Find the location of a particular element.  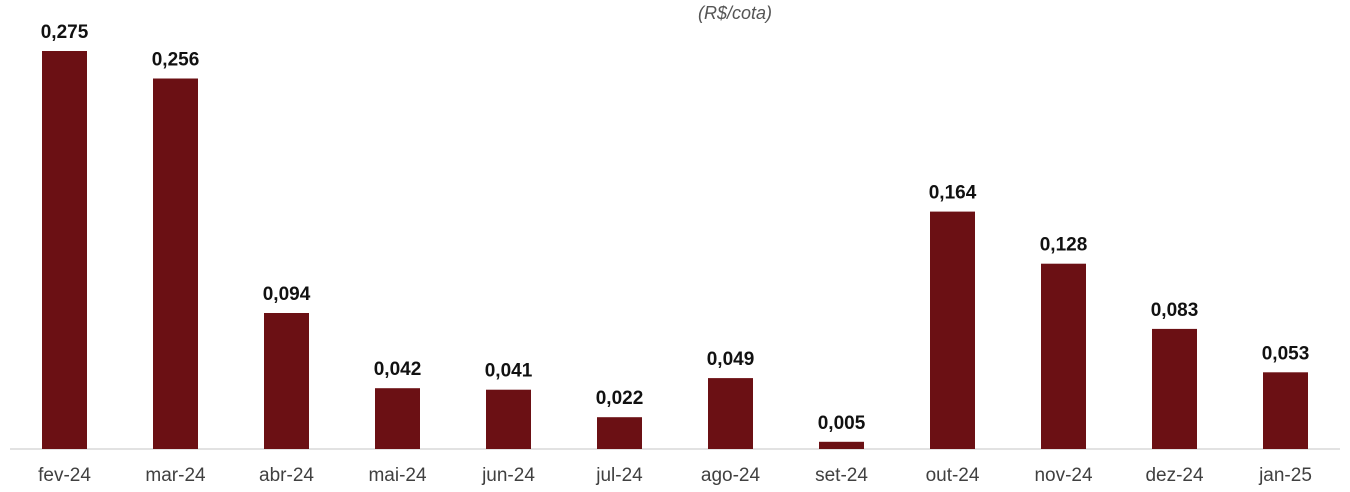

value-label-jul-24: 0,022 is located at coordinates (620, 398).